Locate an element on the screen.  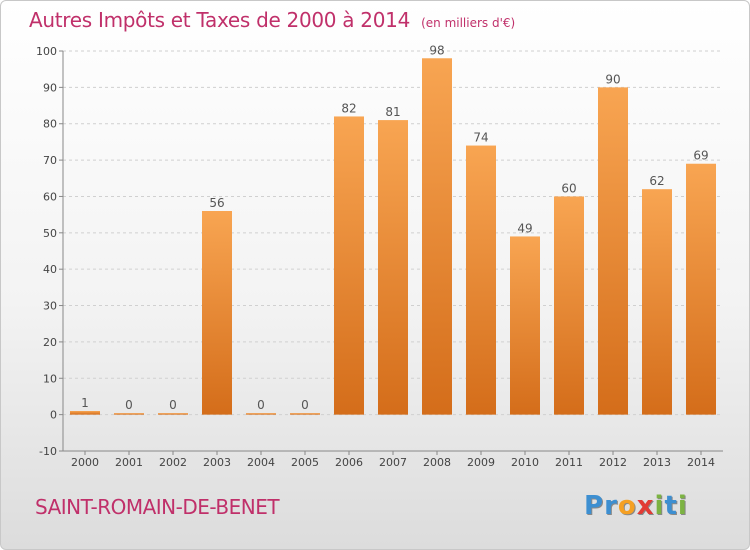
bar-value-label: 62 is located at coordinates (656, 181).